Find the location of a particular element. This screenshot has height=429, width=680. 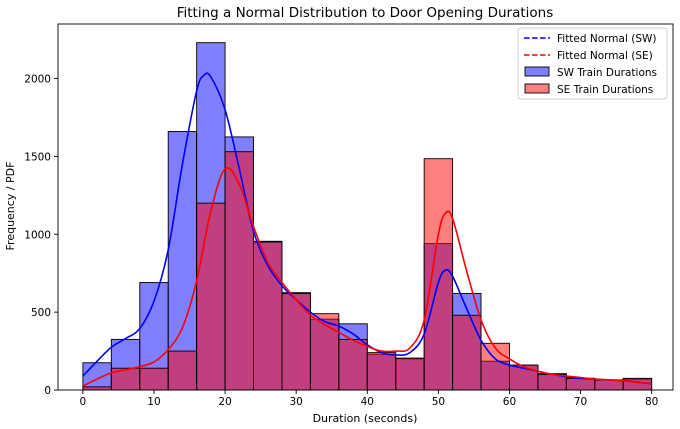

legend-sw-fit-label: Fitted Normal (SW) is located at coordinates (606, 39).